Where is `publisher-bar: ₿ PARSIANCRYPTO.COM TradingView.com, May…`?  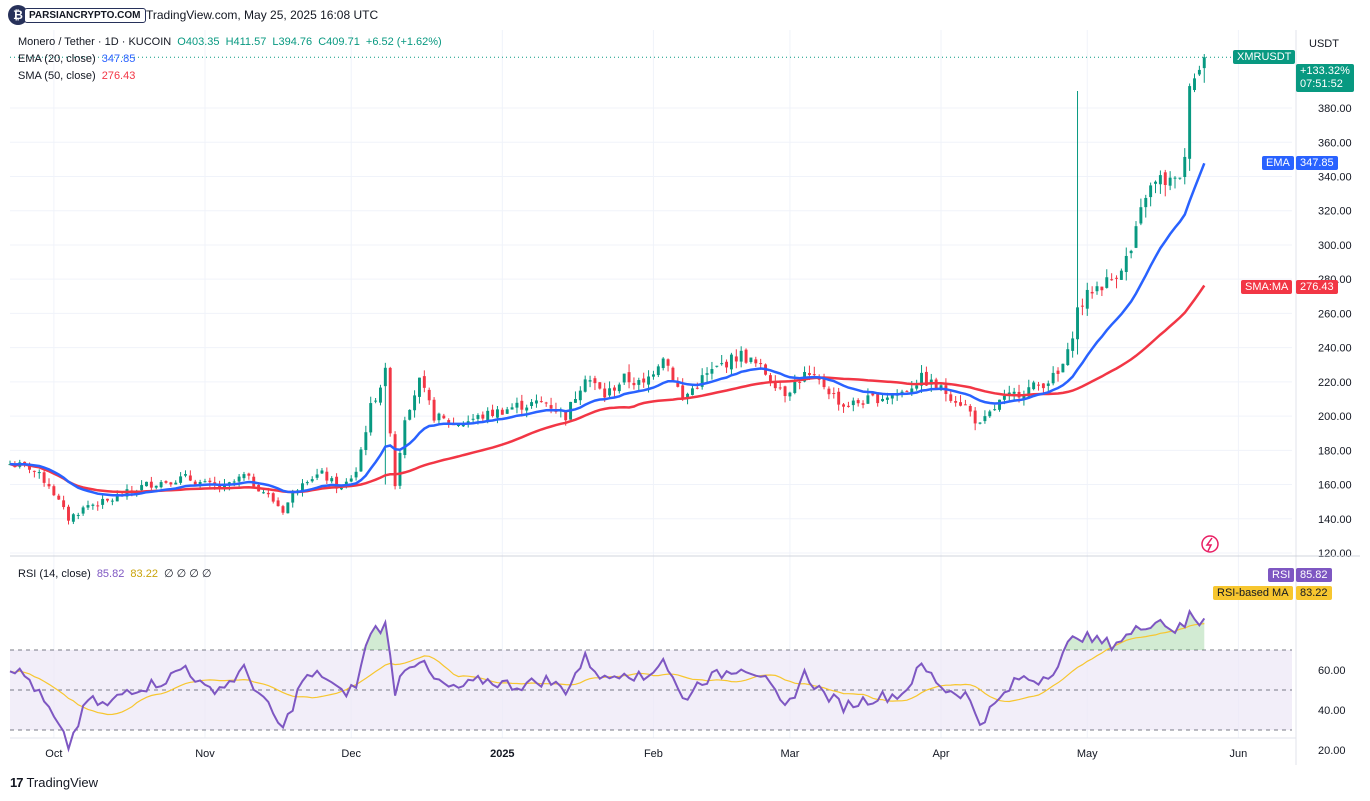 publisher-bar: ₿ PARSIANCRYPTO.COM TradingView.com, May… is located at coordinates (685, 15).